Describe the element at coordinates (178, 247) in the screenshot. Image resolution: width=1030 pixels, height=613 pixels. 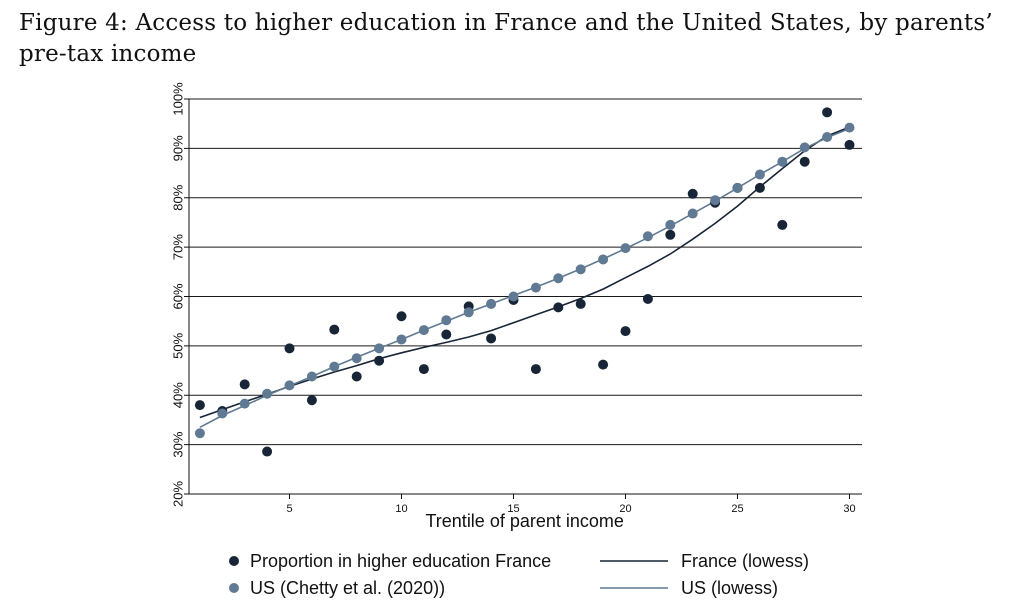
I see `y-tick-label: 70%` at that location.